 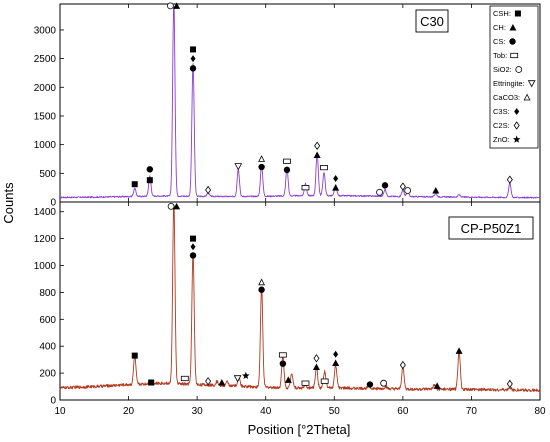 What do you see at coordinates (47, 347) in the screenshot?
I see `y-tick-label: 400` at bounding box center [47, 347].